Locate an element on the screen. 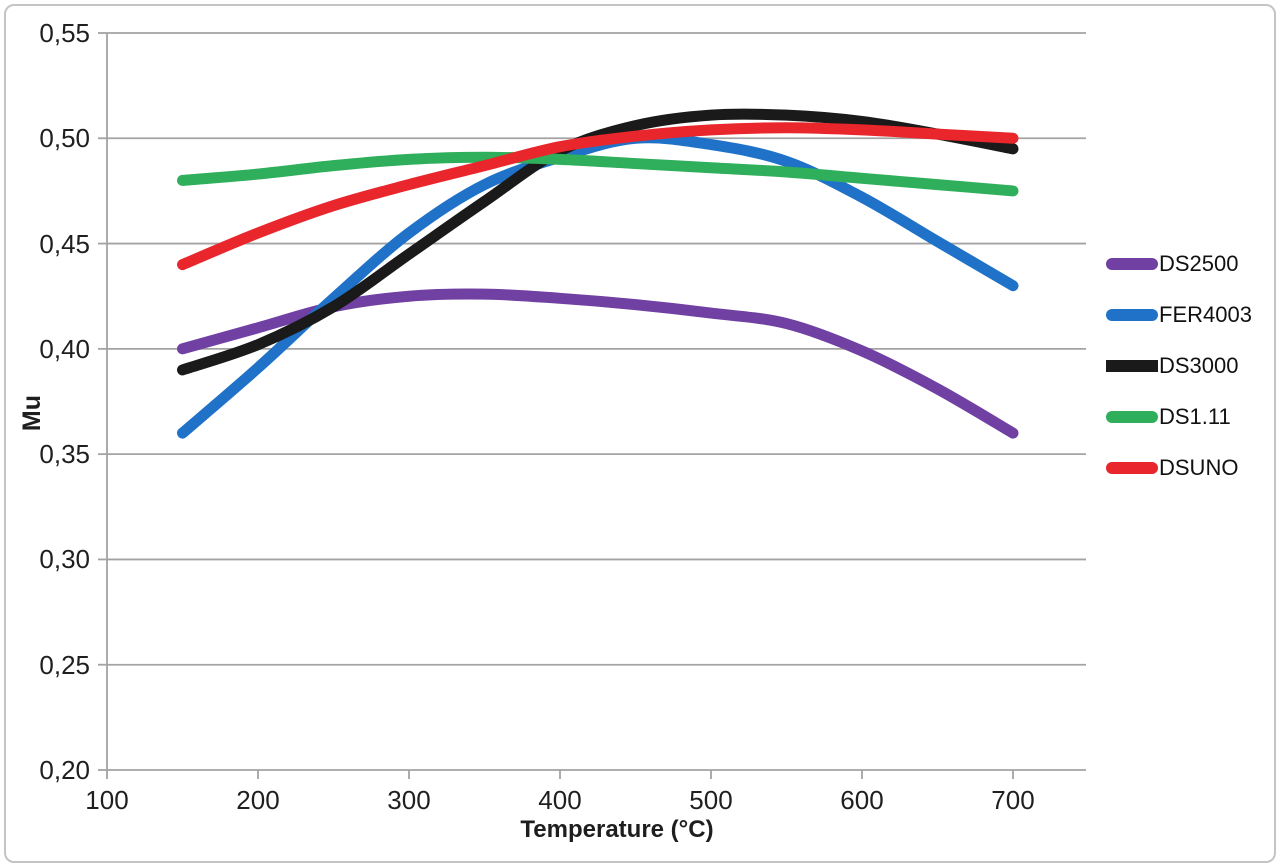 The image size is (1280, 867). y-tick-label: 0,55 is located at coordinates (64, 33).